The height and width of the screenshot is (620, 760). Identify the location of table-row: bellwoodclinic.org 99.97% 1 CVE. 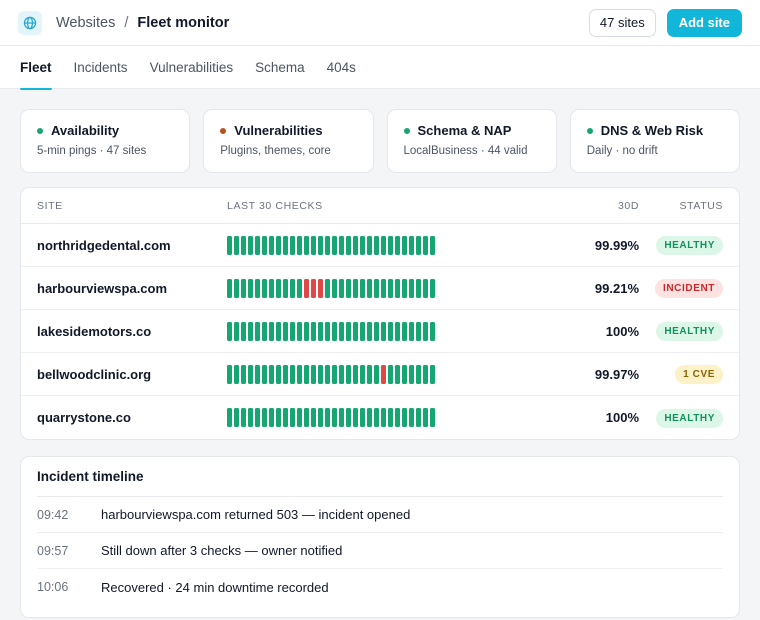
(380, 374).